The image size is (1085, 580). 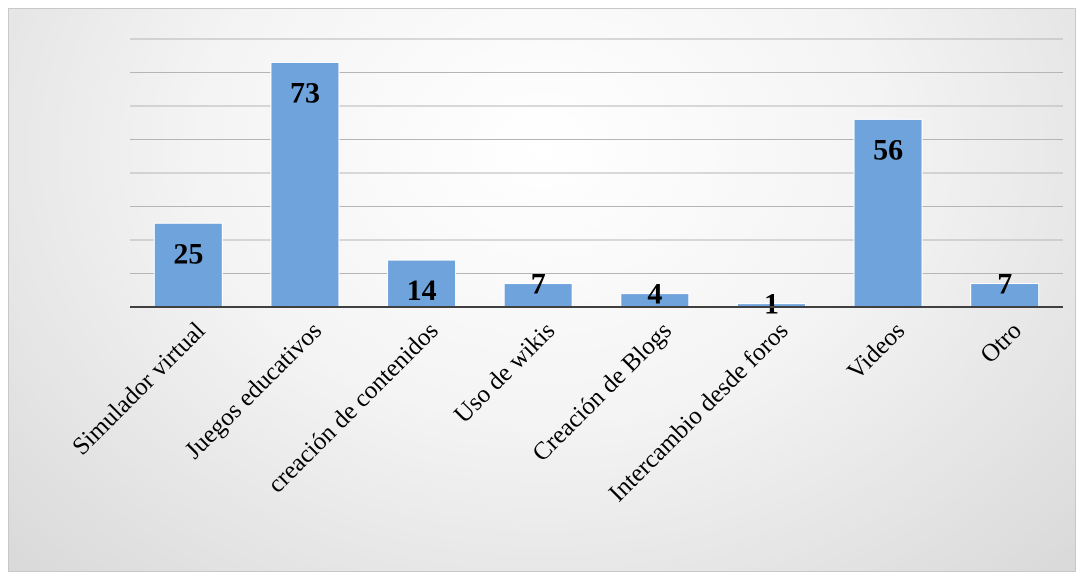 I want to click on data-label: 73, so click(x=305, y=92).